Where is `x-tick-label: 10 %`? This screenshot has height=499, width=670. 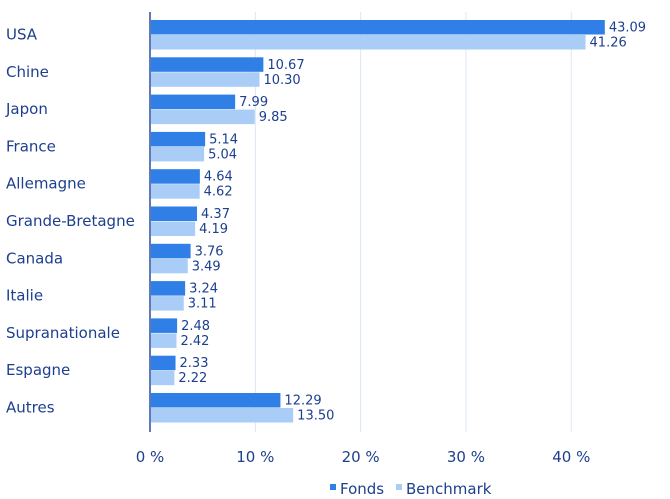
x-tick-label: 10 % is located at coordinates (255, 457).